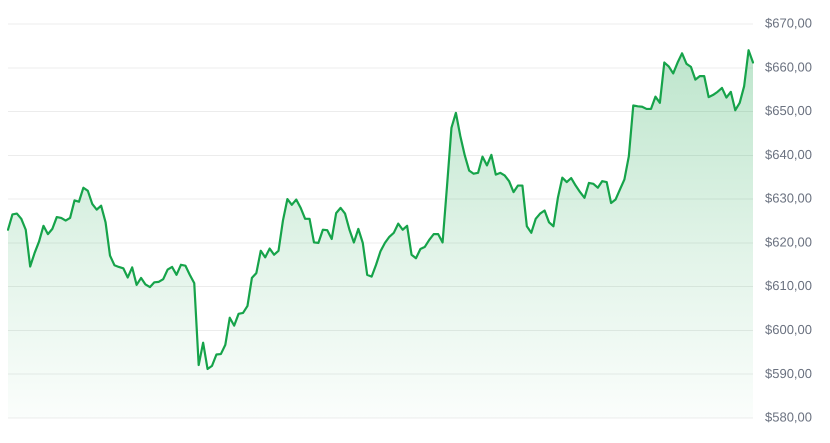 The width and height of the screenshot is (830, 443). I want to click on y-tick-label: $610,00, so click(788, 286).